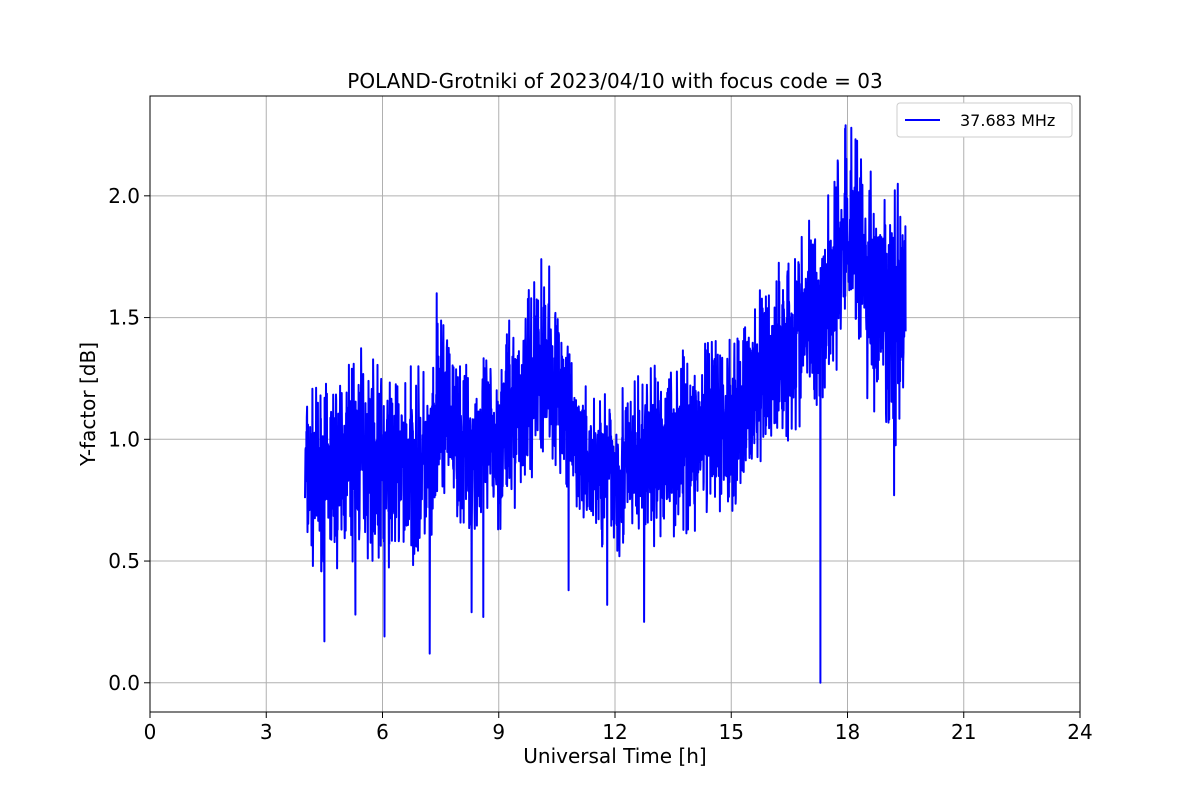  Describe the element at coordinates (1079, 732) in the screenshot. I see `x-tick-label: 24` at that location.